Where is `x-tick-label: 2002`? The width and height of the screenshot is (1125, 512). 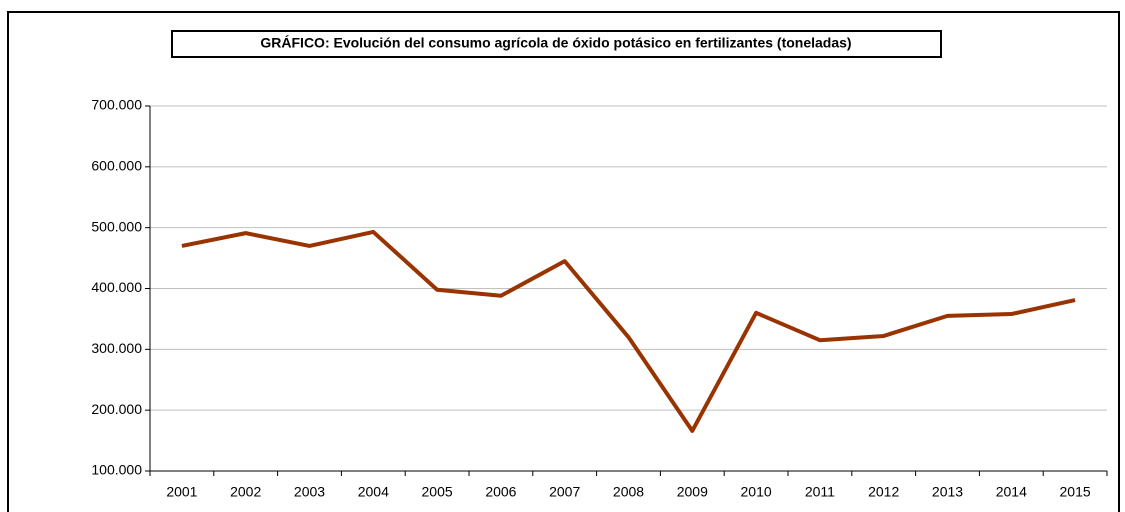
x-tick-label: 2002 is located at coordinates (245, 492).